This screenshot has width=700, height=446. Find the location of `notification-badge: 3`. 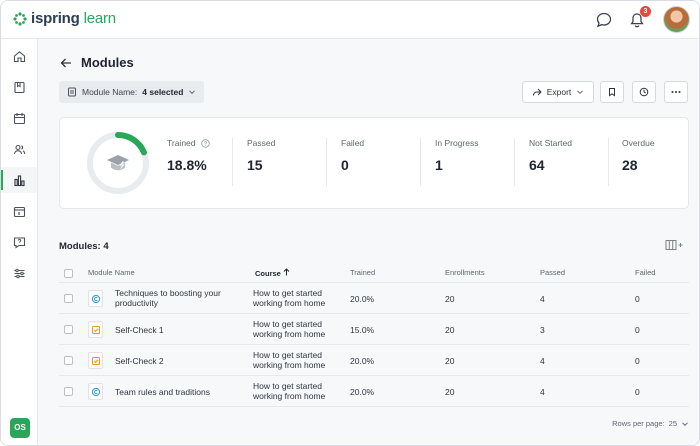

notification-badge: 3 is located at coordinates (645, 11).